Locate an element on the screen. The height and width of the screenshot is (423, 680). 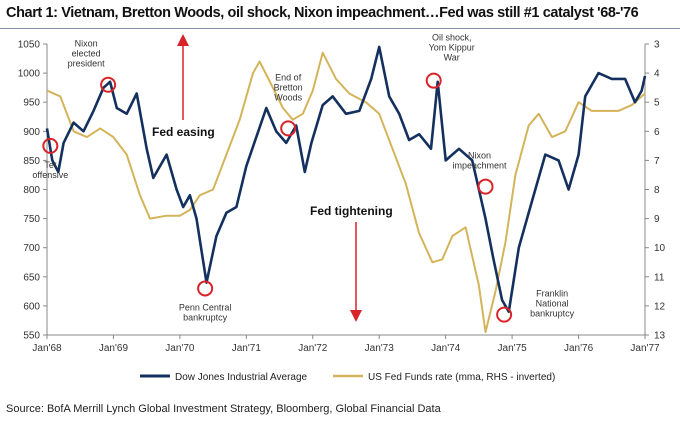
event-annotation-label: Oil shock, is located at coordinates (452, 38).